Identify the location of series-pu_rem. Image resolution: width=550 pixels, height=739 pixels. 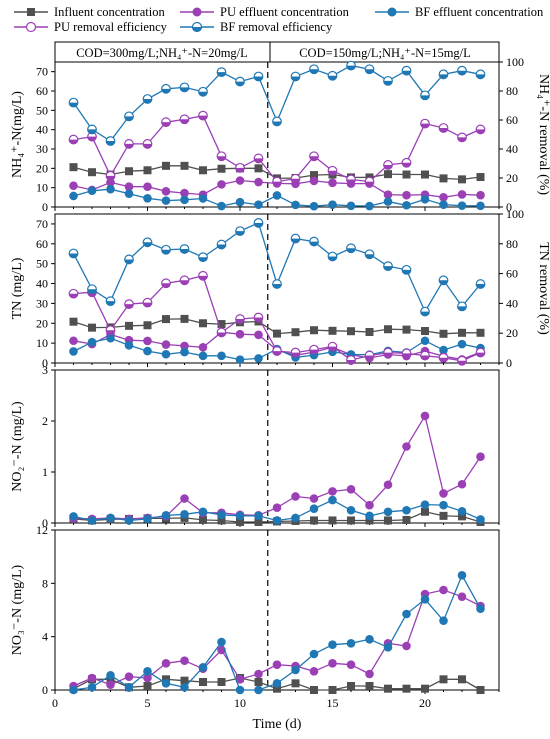
(277, 148).